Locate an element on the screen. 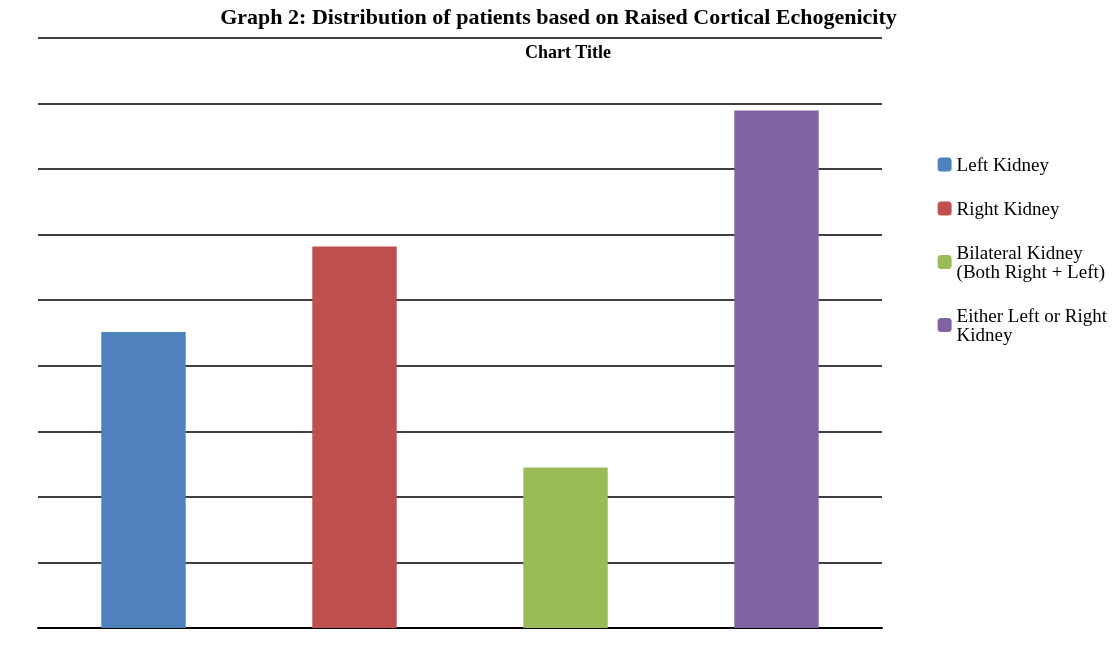 The width and height of the screenshot is (1117, 653). legend-label: Bilateral Kidney (Both Right + Left) is located at coordinates (1031, 262).